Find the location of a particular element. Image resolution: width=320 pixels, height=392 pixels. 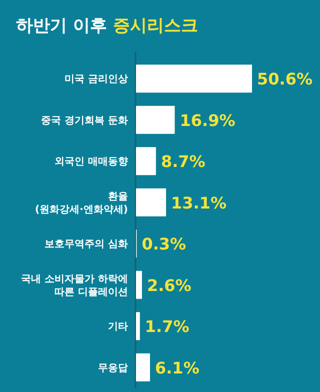

data-label: 13.1% is located at coordinates (199, 202).